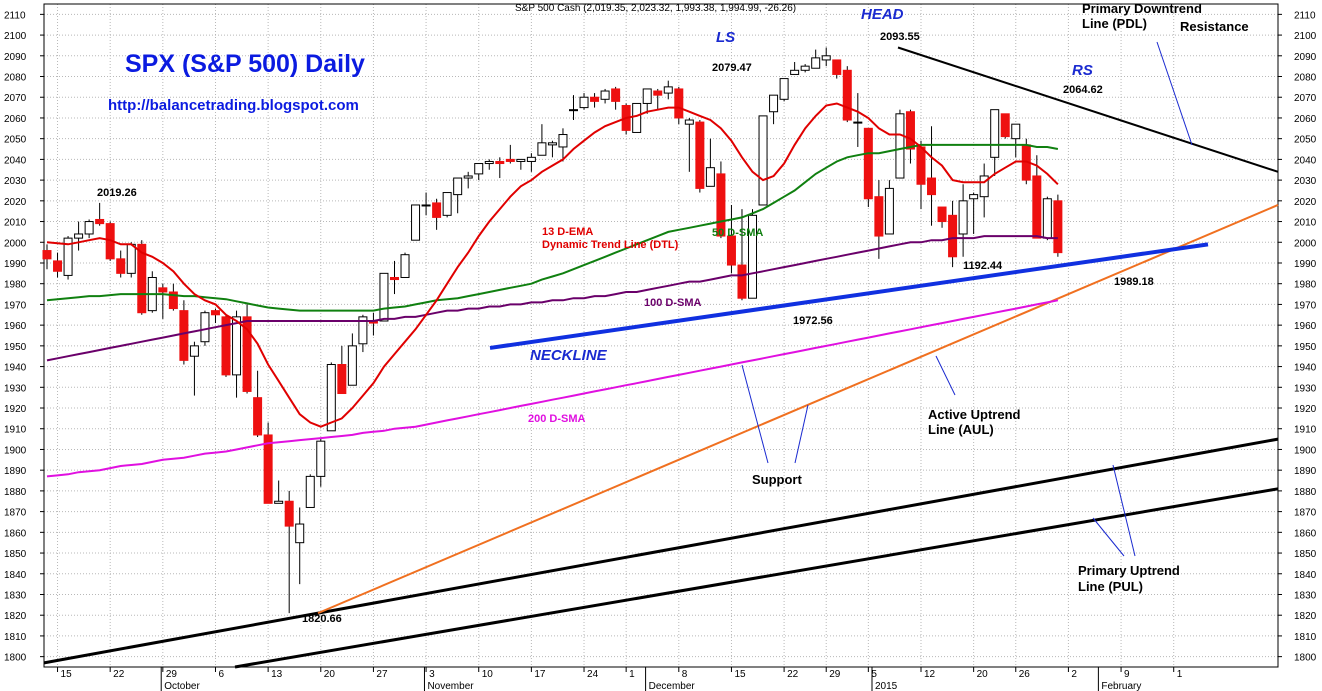 This screenshot has width=1322, height=691. Describe the element at coordinates (738, 233) in the screenshot. I see `label-sma50: 50 D-SMA` at that location.